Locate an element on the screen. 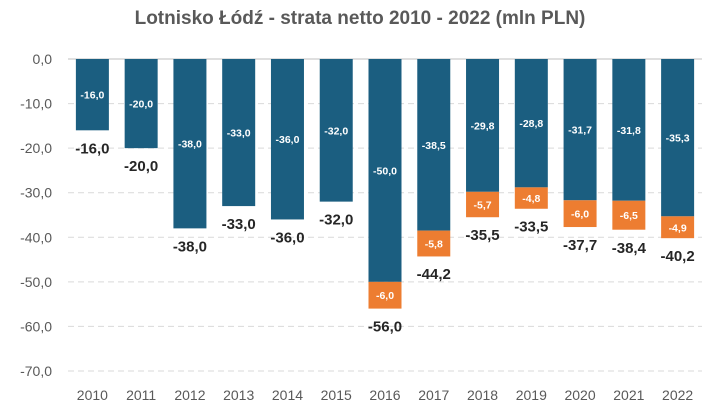 This screenshot has height=411, width=708. segment-value-label: -31,7 is located at coordinates (580, 131).